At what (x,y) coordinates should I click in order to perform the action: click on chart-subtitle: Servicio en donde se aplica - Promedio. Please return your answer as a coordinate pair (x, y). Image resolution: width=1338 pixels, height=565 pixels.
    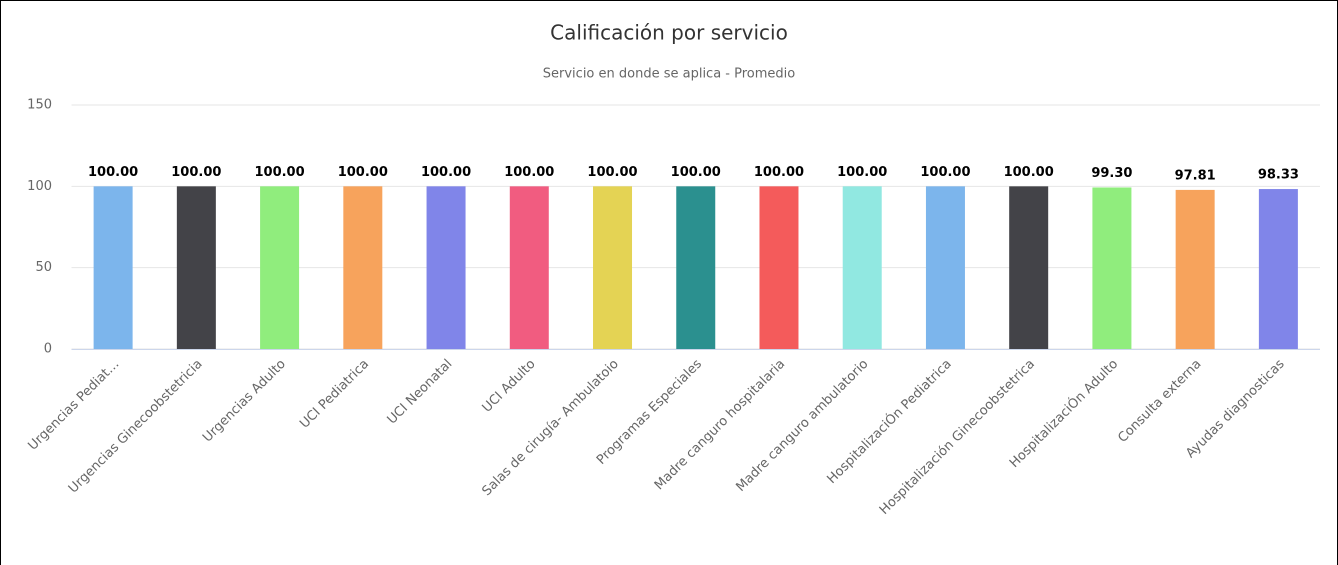
    Looking at the image, I should click on (669, 74).